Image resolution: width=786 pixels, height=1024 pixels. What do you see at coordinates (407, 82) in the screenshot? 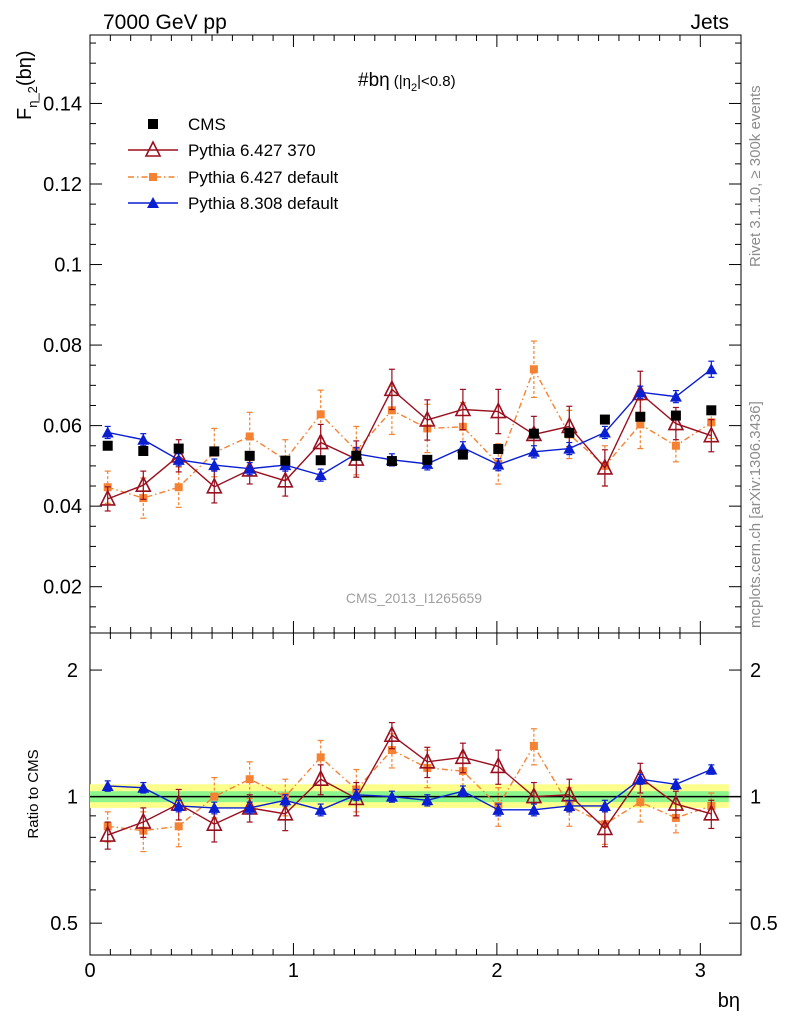
I see `plot-title: #bη (|η2|<0.8)` at bounding box center [407, 82].